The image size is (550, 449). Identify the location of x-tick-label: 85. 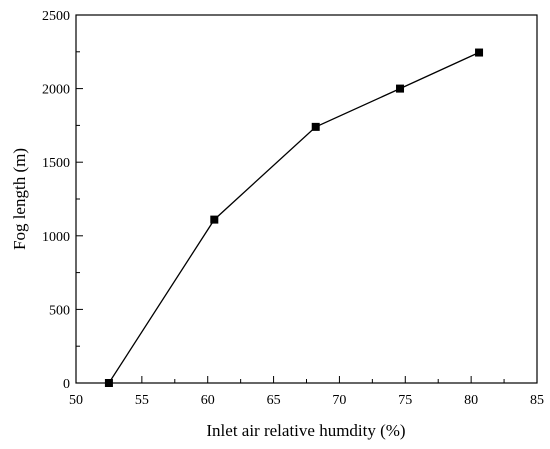
(537, 400).